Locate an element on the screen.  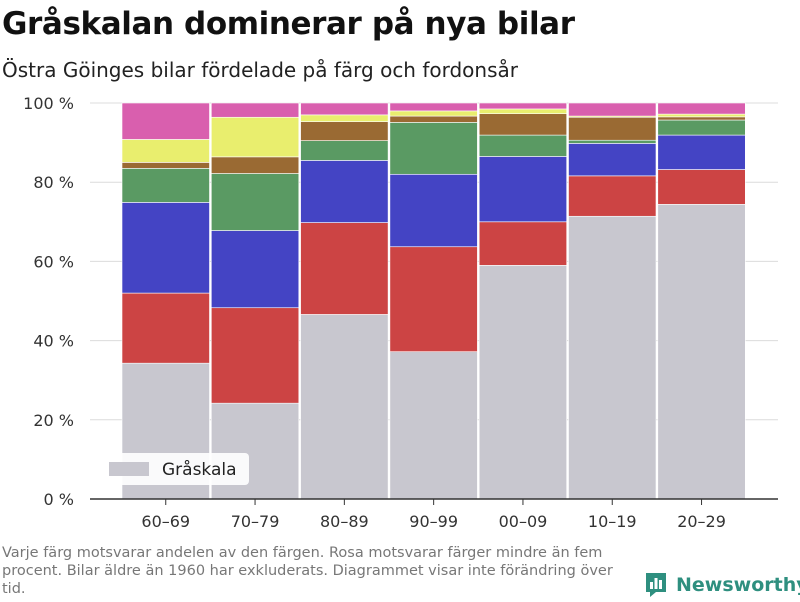
x-tick-label: 20–29 is located at coordinates (701, 521).